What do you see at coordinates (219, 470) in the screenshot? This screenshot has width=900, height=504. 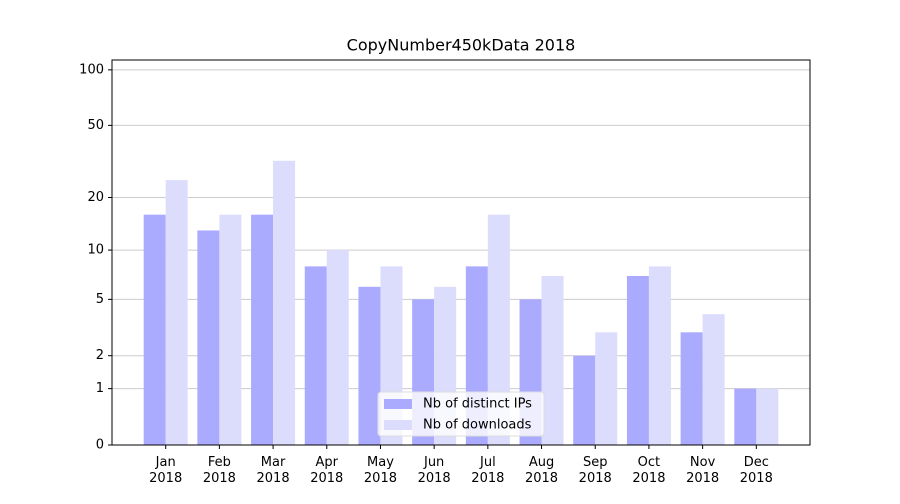 I see `x-tick-label: Feb 2018` at bounding box center [219, 470].